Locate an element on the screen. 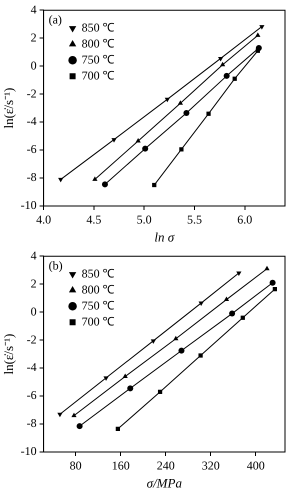 The width and height of the screenshot is (293, 493). x-tick-label: 5.0 is located at coordinates (144, 219).